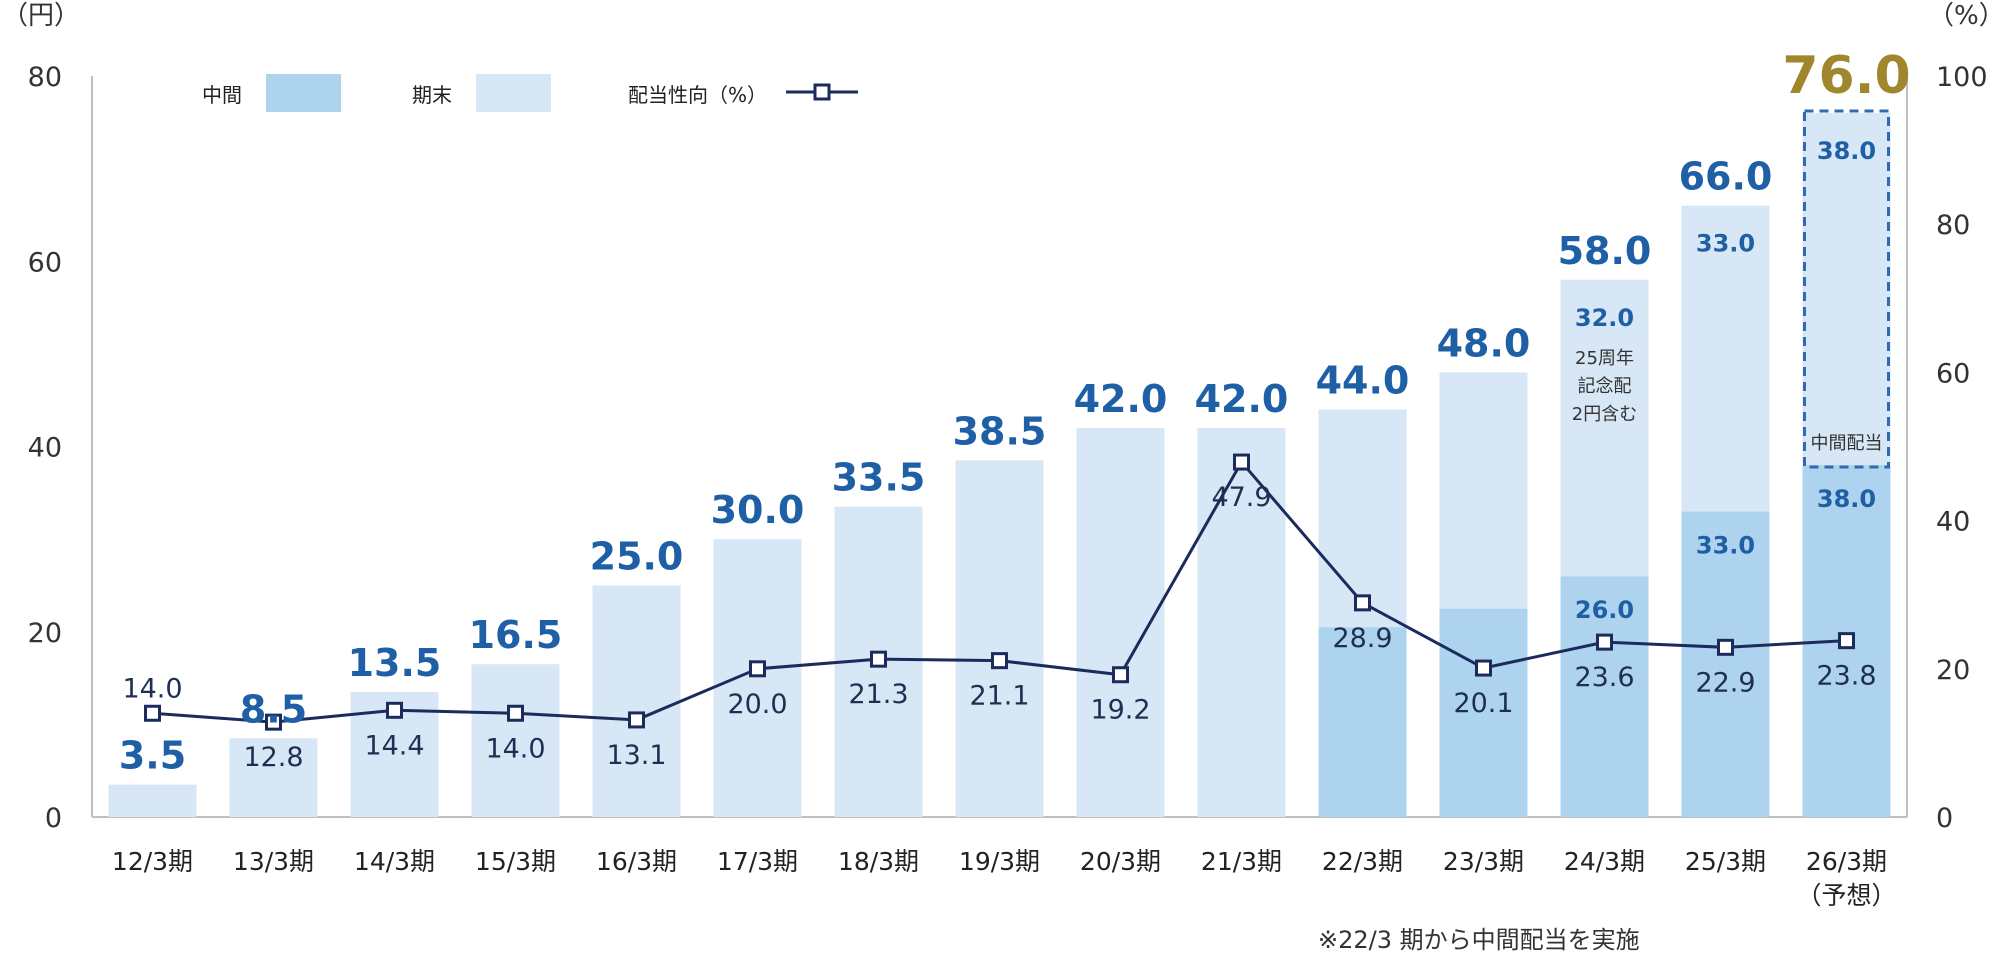 The height and width of the screenshot is (976, 2000). What do you see at coordinates (1604, 861) in the screenshot?
I see `category-label: 24/3期` at bounding box center [1604, 861].